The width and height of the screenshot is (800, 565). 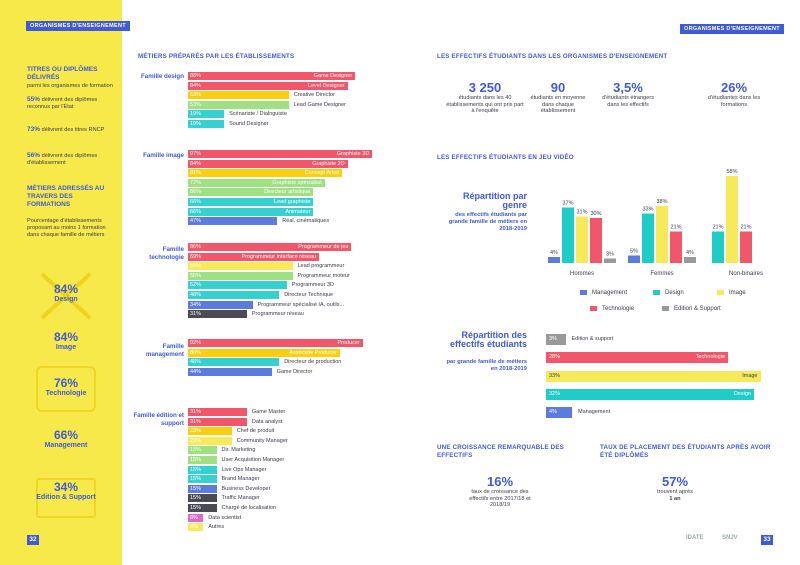 What do you see at coordinates (323, 247) in the screenshot?
I see `metier-label: Programmeur de jeu` at bounding box center [323, 247].